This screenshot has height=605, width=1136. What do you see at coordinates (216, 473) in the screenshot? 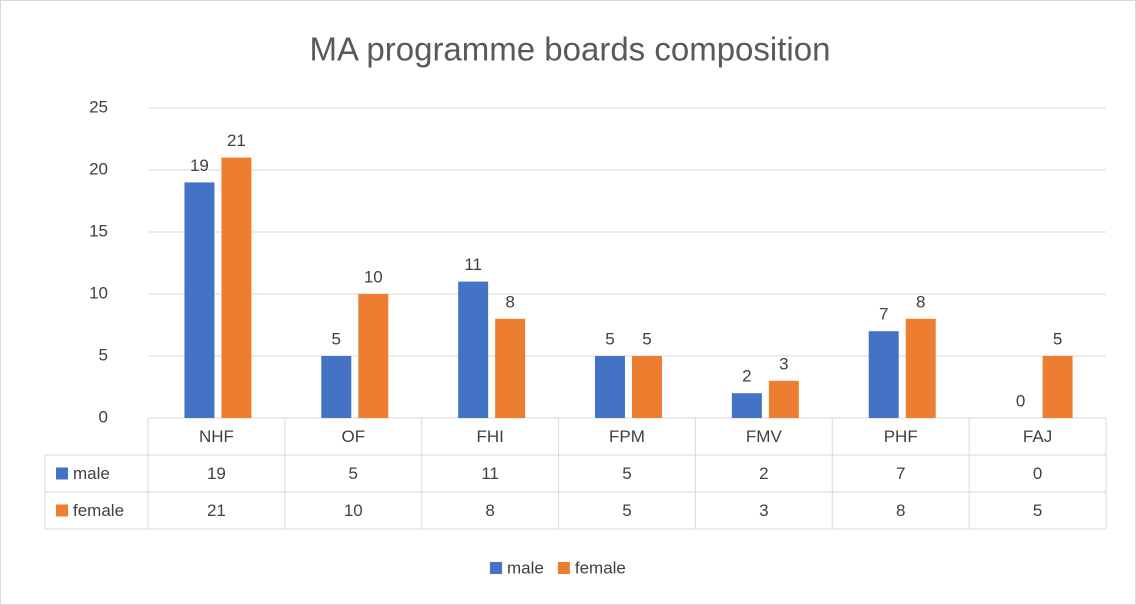
I see `table-cell: 19` at bounding box center [216, 473].